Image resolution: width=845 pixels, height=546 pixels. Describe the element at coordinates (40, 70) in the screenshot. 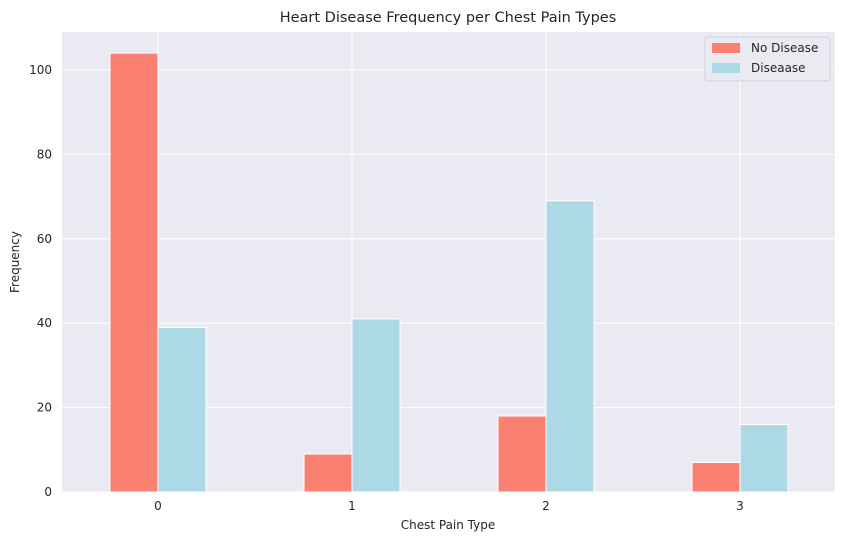

I see `y-tick-label: 100` at that location.